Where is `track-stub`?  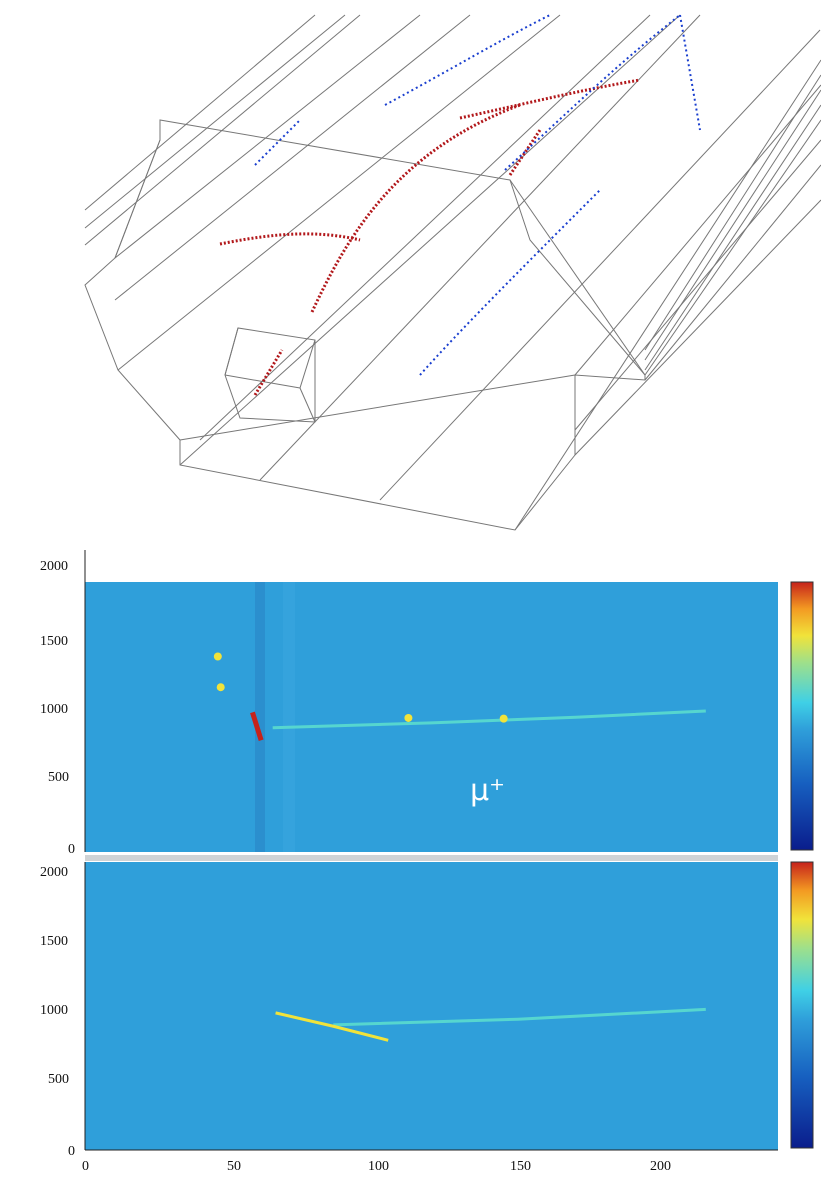 track-stub is located at coordinates (257, 726).